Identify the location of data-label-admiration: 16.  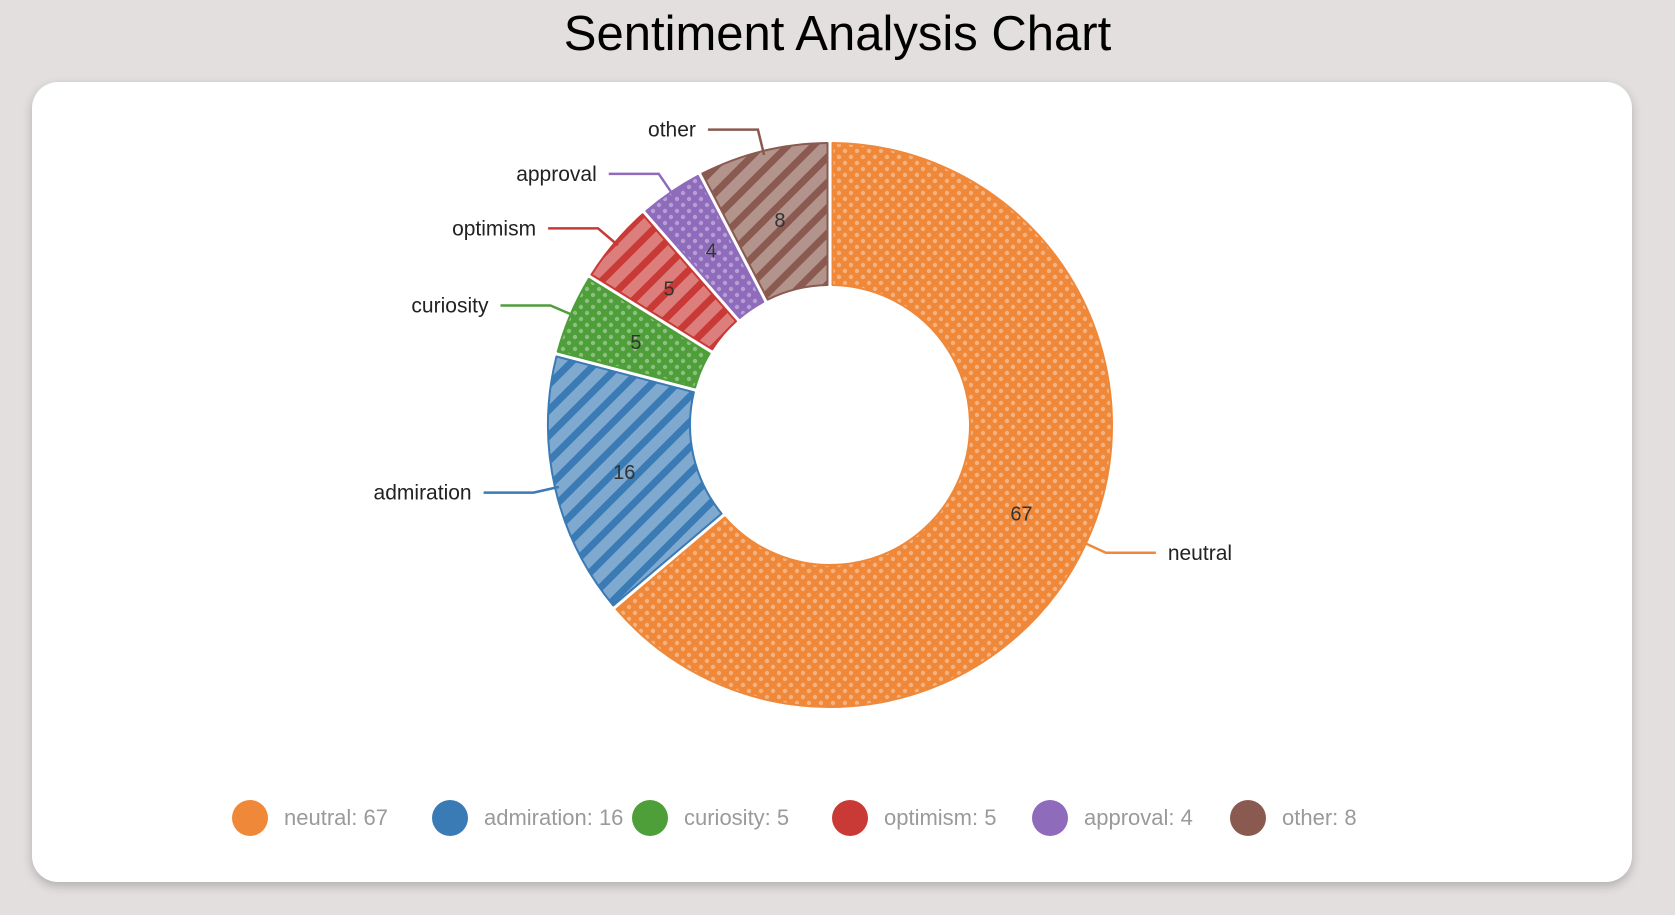
(624, 473).